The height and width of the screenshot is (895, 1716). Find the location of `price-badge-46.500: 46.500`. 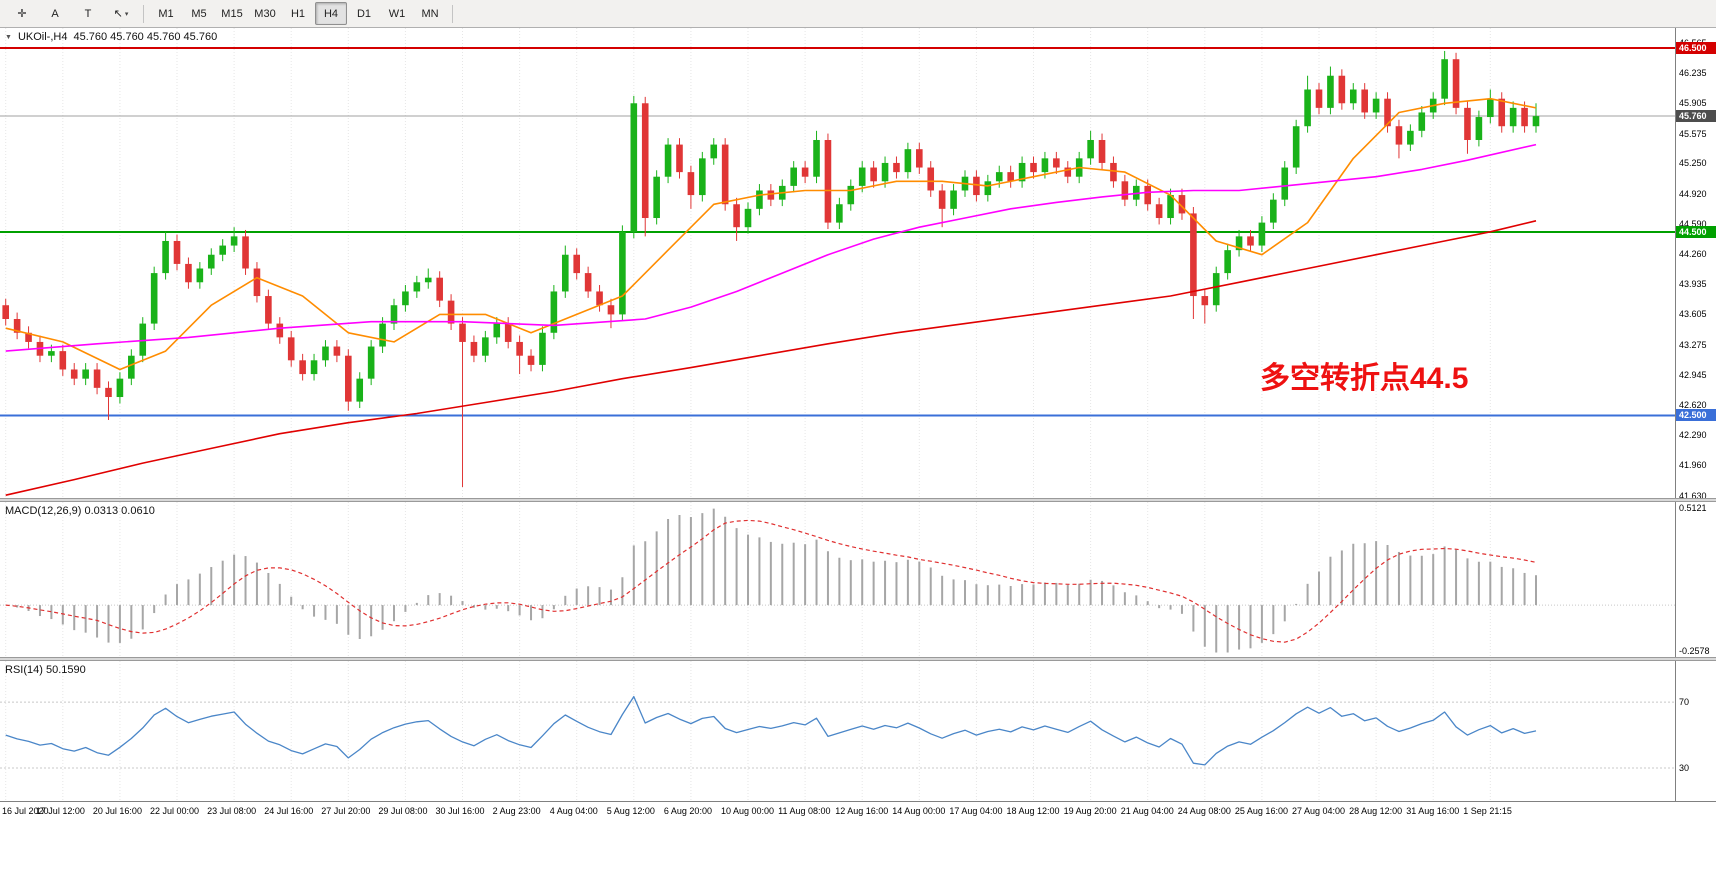

price-badge-46.500: 46.500 is located at coordinates (1696, 48).